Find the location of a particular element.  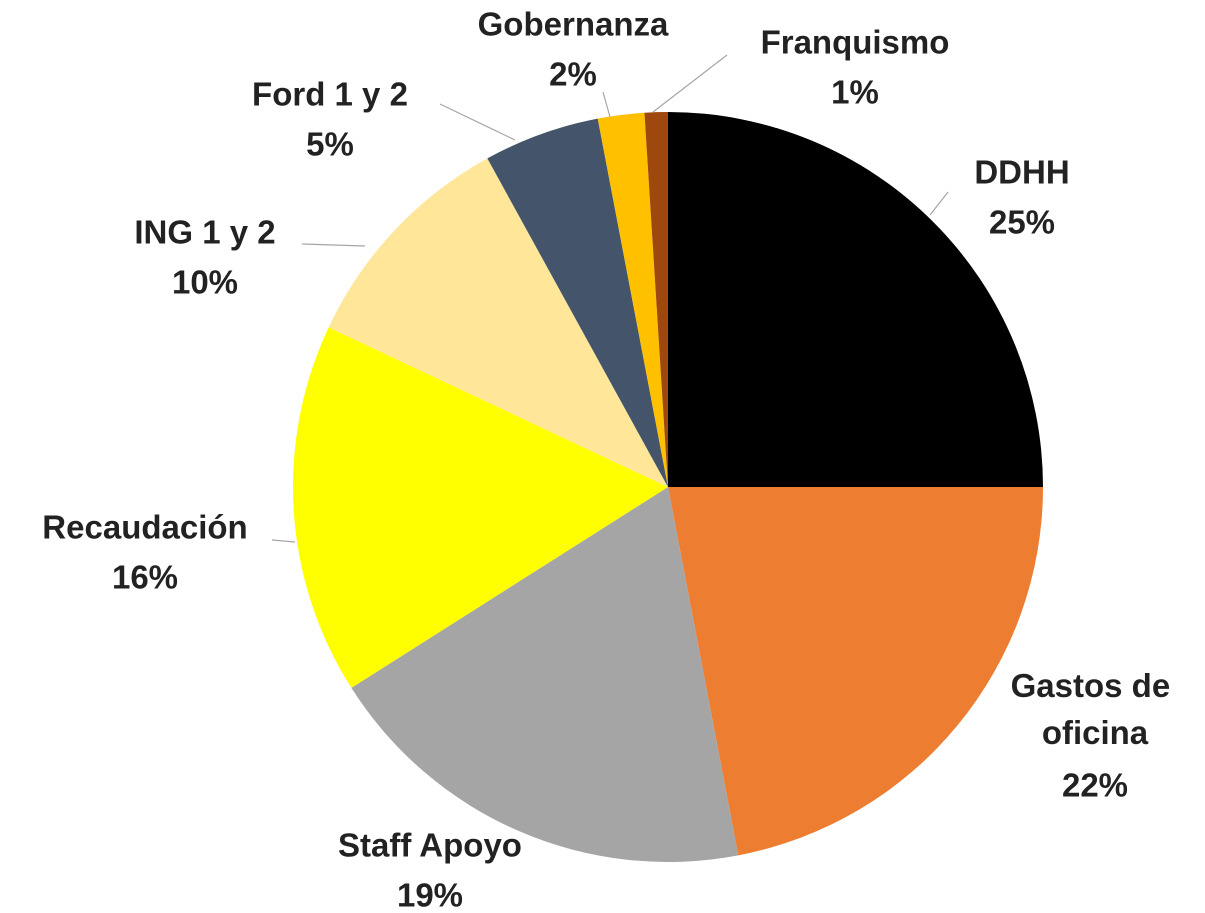

value-label: 1% is located at coordinates (855, 92).